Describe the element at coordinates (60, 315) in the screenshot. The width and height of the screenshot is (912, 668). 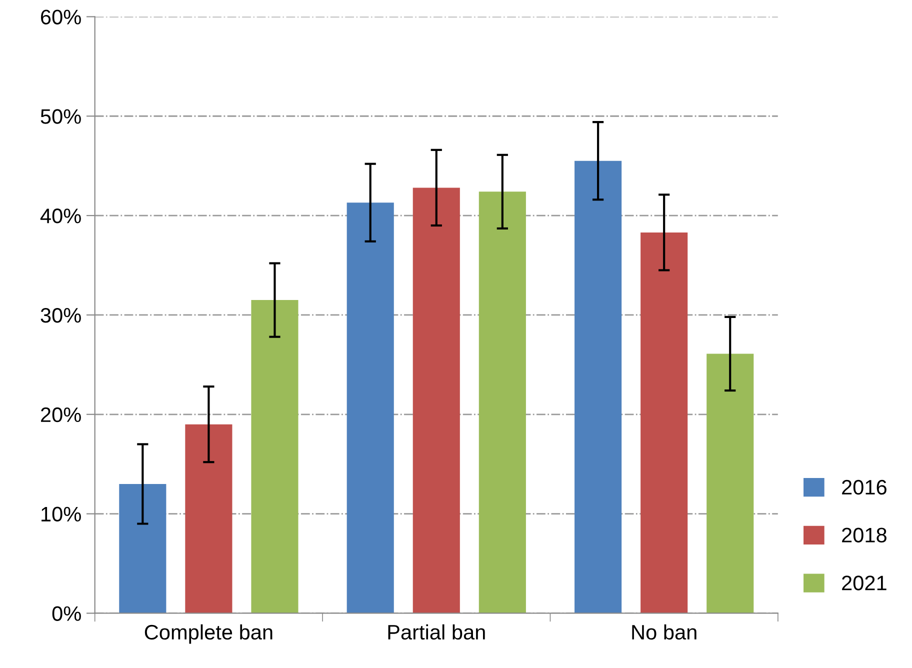
I see `y-tick-label: 30%` at that location.